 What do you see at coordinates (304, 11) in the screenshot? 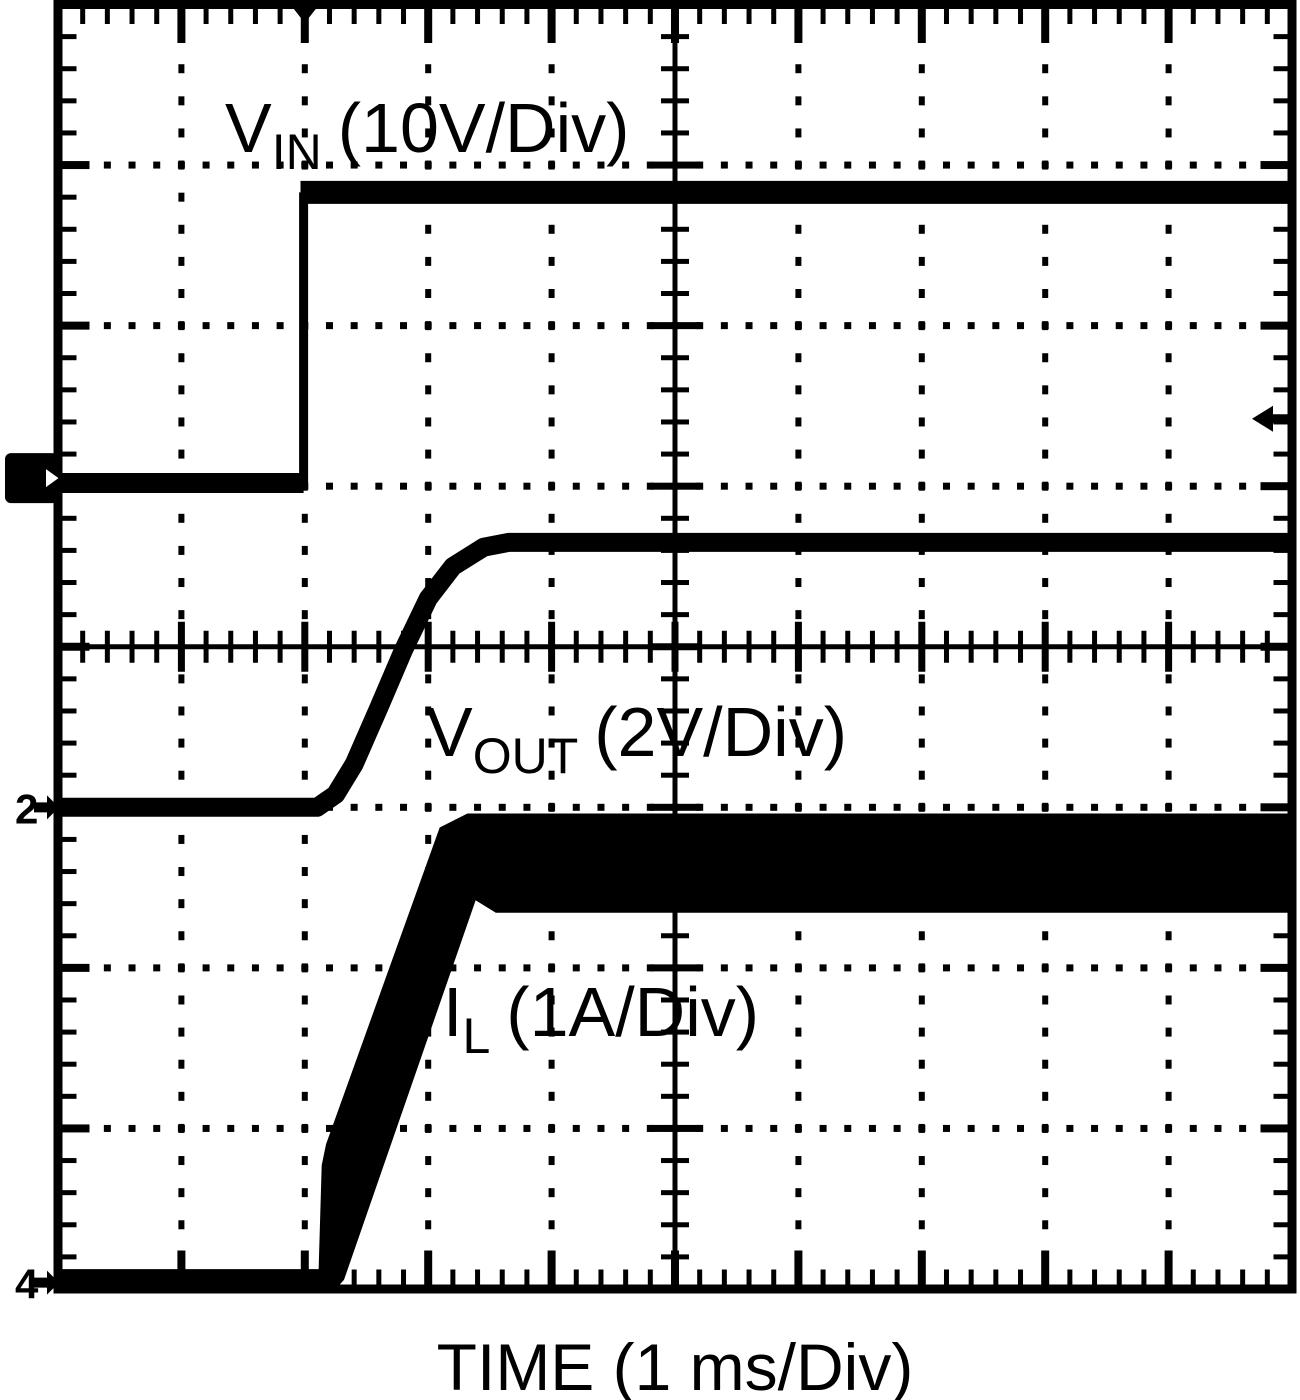
I see `trigger-triangle-icon` at bounding box center [304, 11].